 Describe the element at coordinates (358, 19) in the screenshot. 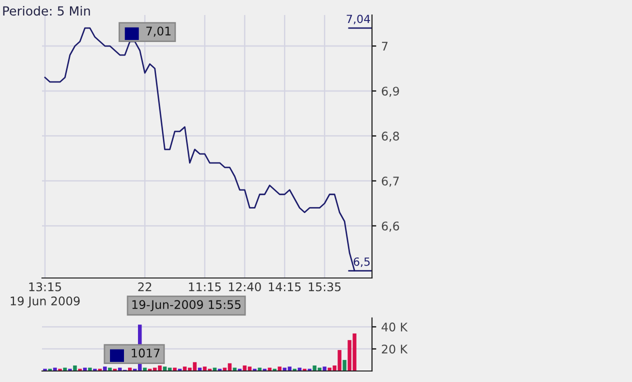

I see `ref-line-label: 7,04` at that location.